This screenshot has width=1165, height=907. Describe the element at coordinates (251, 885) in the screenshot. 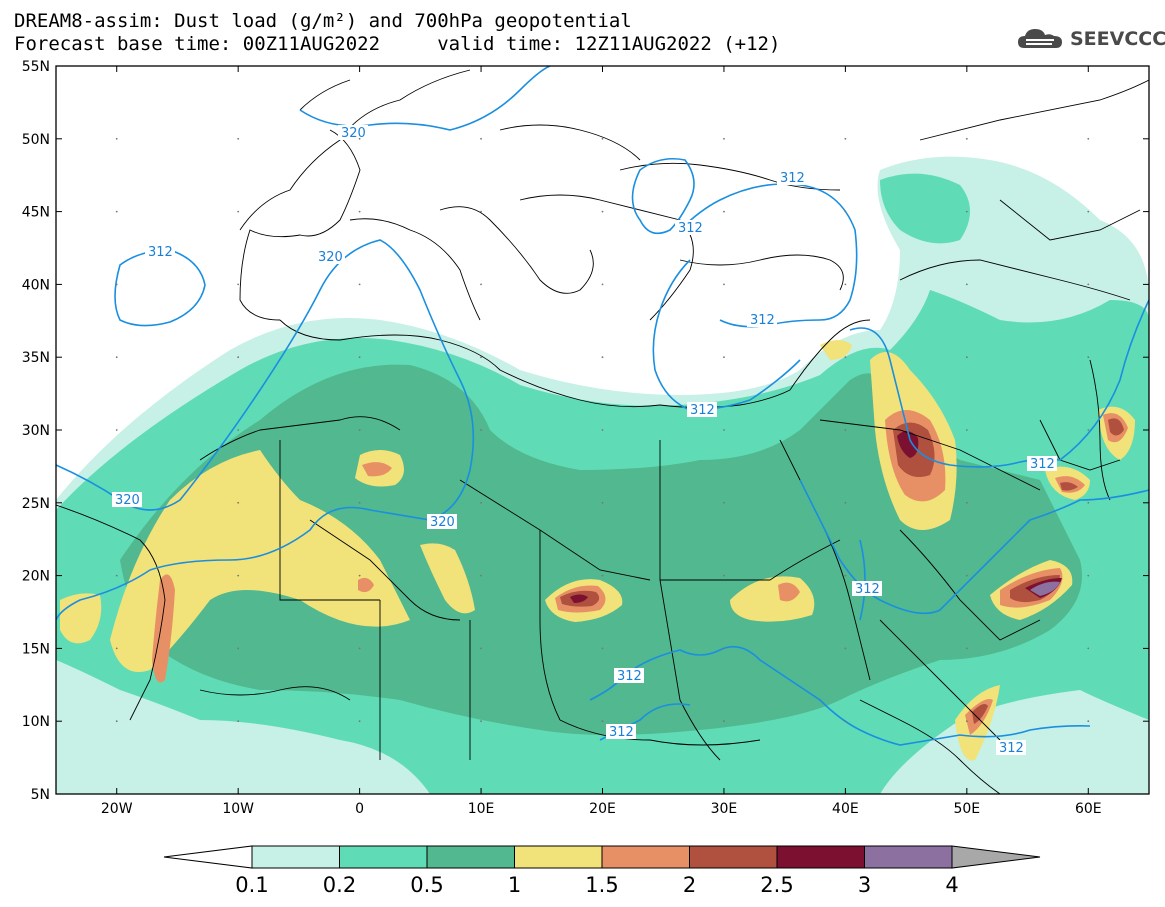

I see `colorbar-label: 0.1` at that location.